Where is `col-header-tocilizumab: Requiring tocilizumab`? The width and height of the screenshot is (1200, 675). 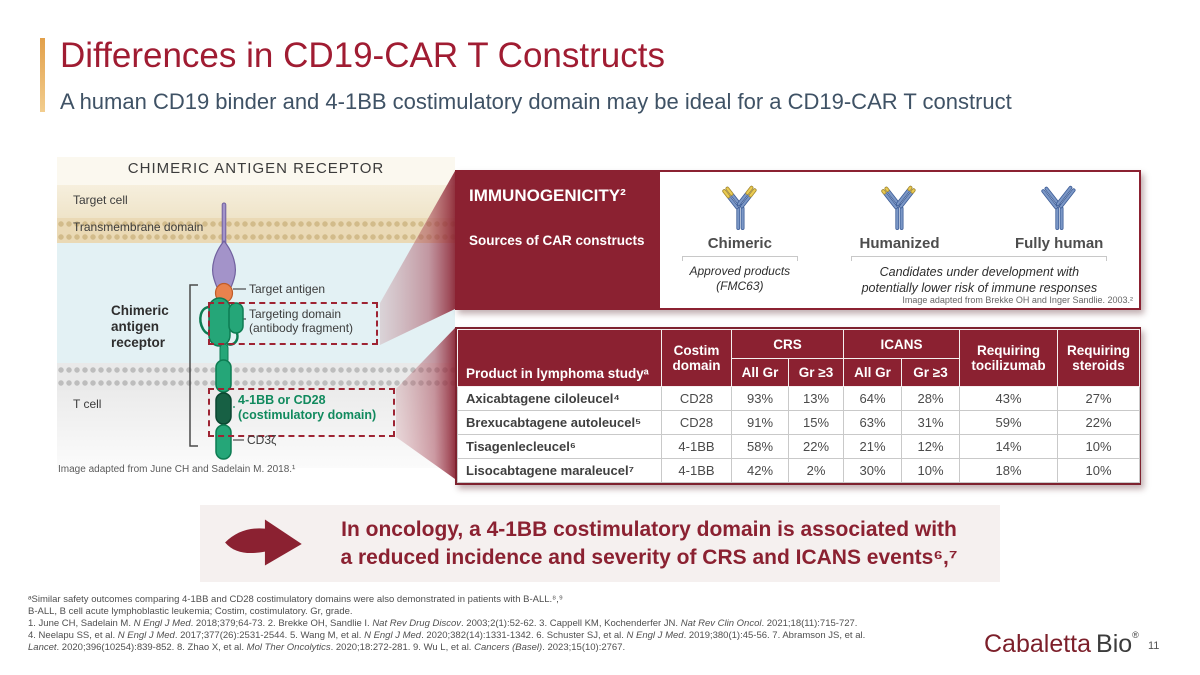 col-header-tocilizumab: Requiring tocilizumab is located at coordinates (1009, 358).